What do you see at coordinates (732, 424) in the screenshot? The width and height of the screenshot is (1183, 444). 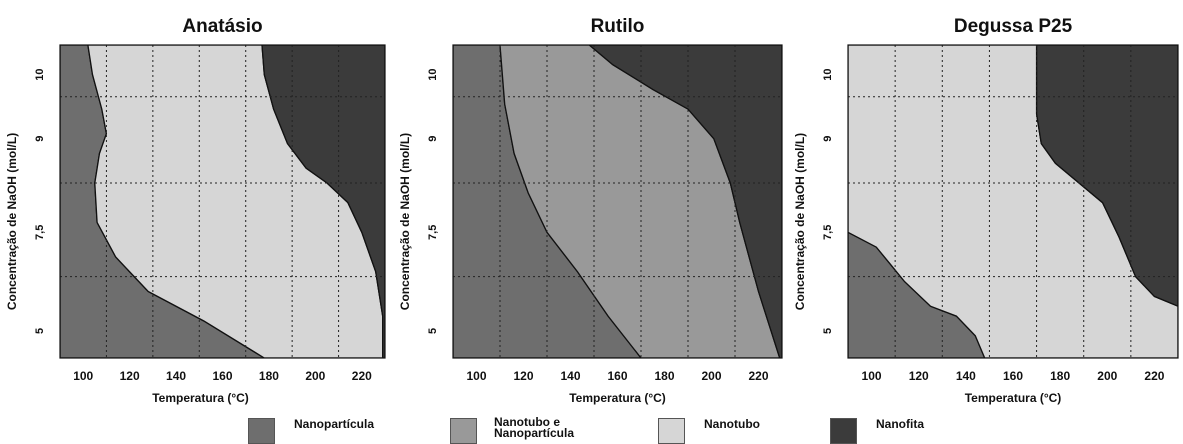 I see `legend-label: Nanotubo` at bounding box center [732, 424].